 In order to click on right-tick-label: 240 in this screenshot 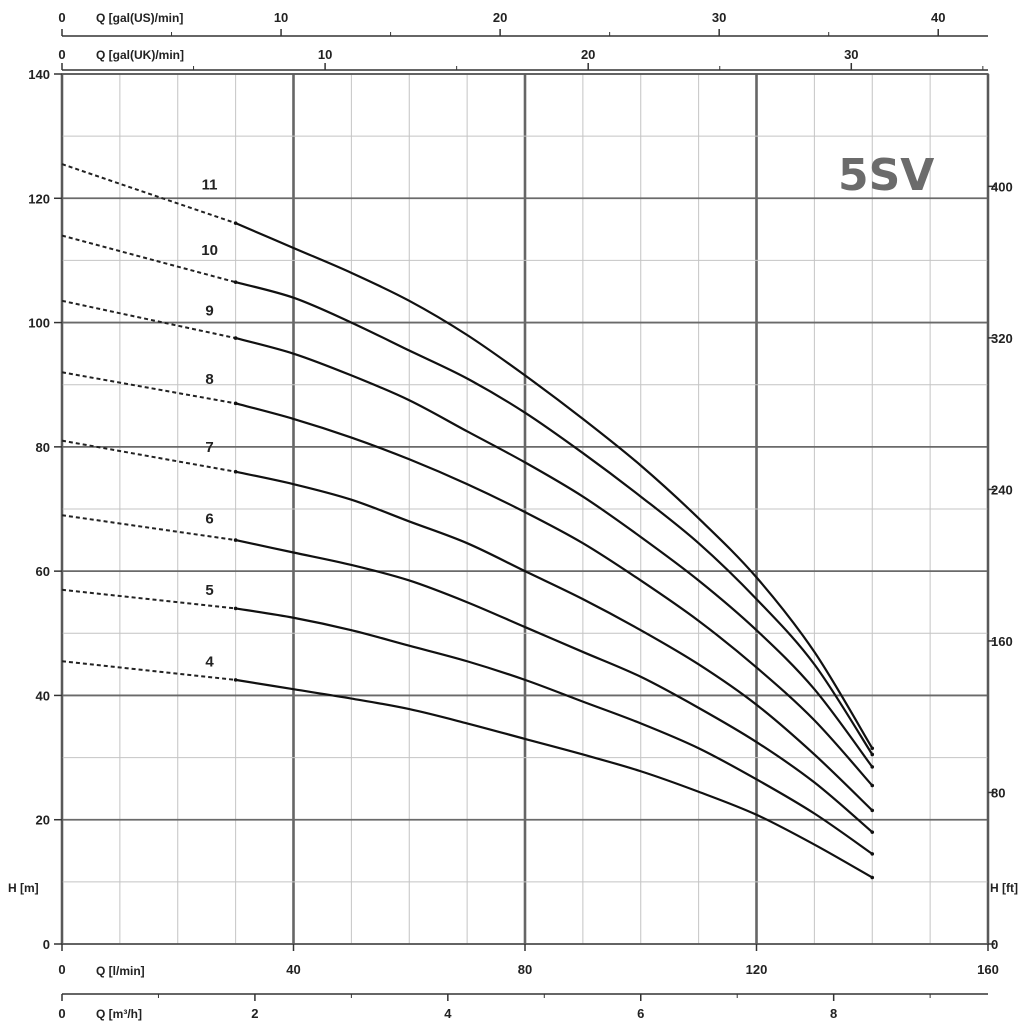, I will do `click(1002, 489)`.